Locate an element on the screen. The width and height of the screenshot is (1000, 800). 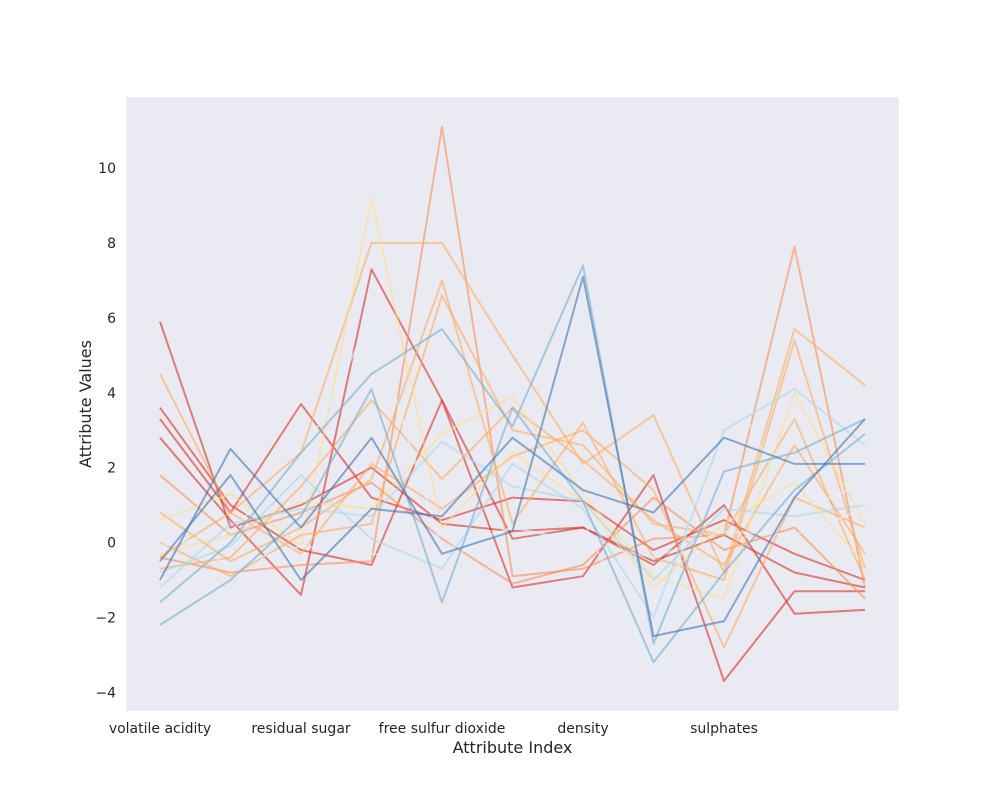
x-tick-label: free sulfur dioxide is located at coordinates (442, 729).